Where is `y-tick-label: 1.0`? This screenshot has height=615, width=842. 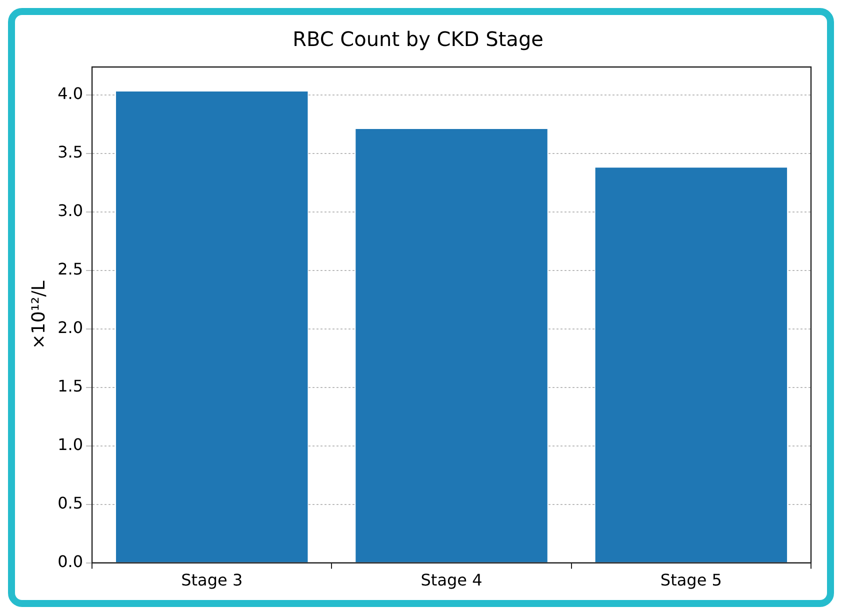 y-tick-label: 1.0 is located at coordinates (71, 444).